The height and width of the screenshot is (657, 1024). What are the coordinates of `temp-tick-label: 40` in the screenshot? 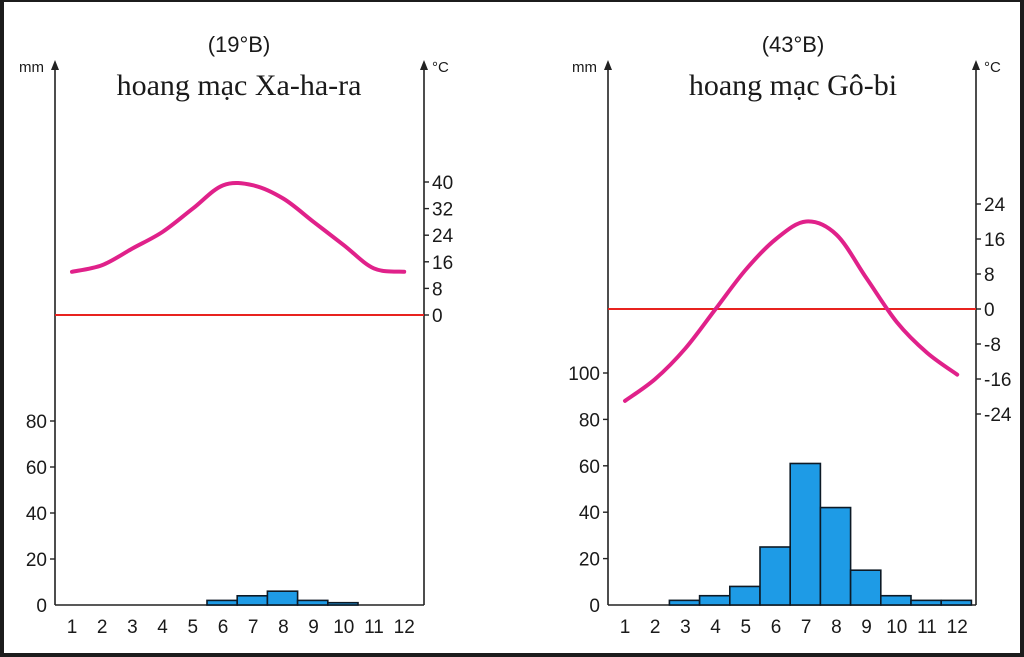 It's located at (442, 183).